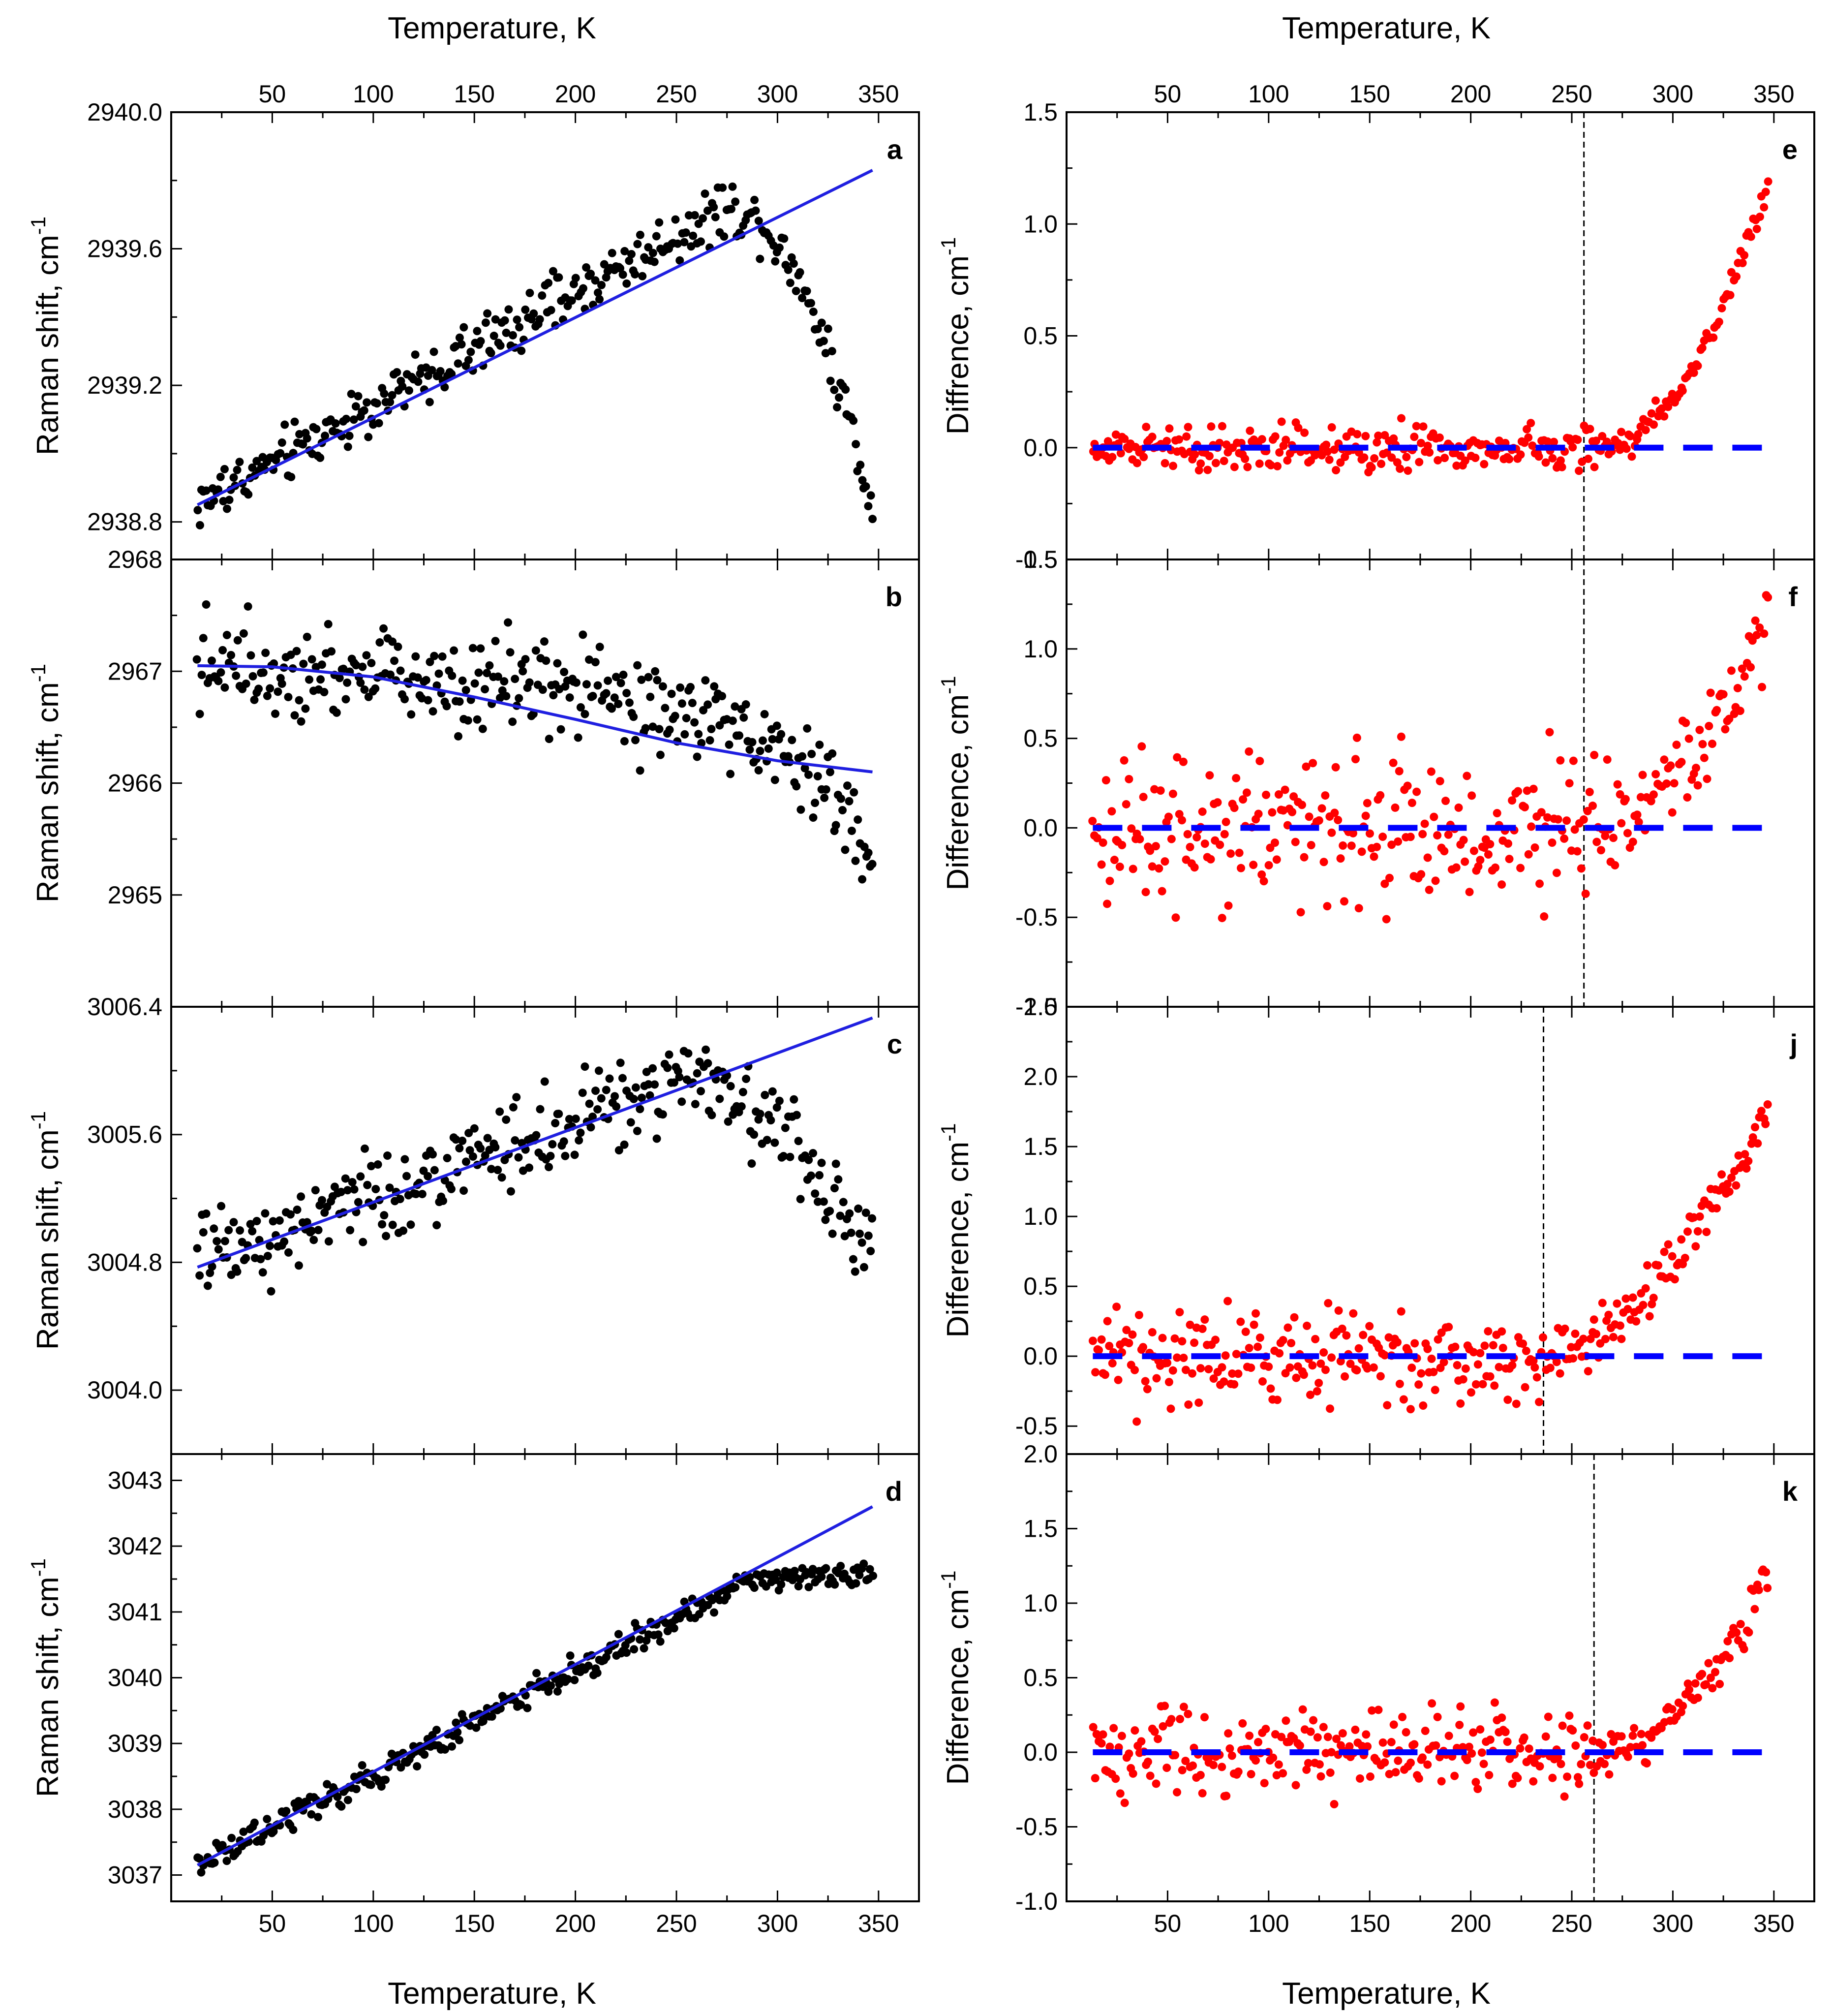 Image resolution: width=1833 pixels, height=2016 pixels. I want to click on y-tick-label: 1.5, so click(1040, 1529).